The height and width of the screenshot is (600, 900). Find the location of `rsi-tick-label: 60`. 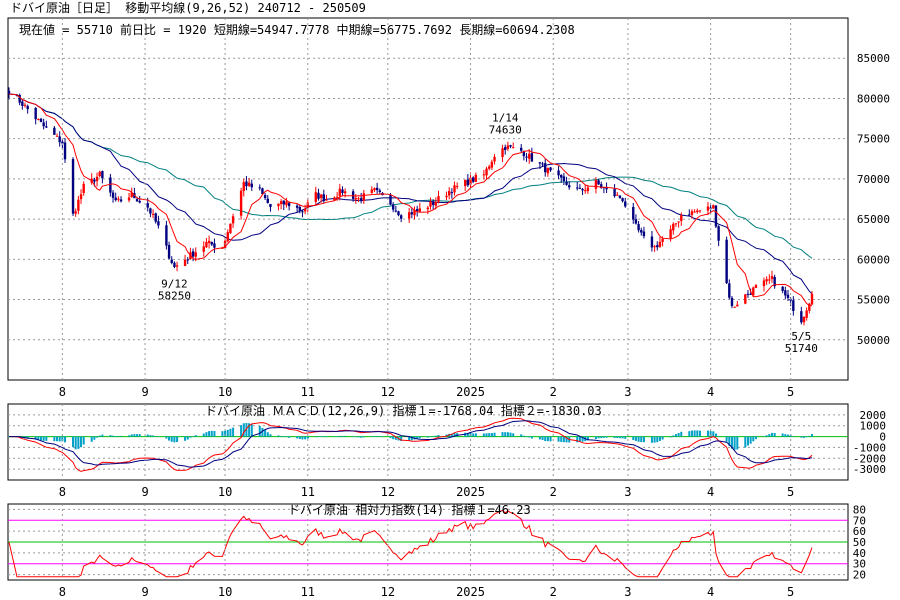

rsi-tick-label: 60 is located at coordinates (859, 531).